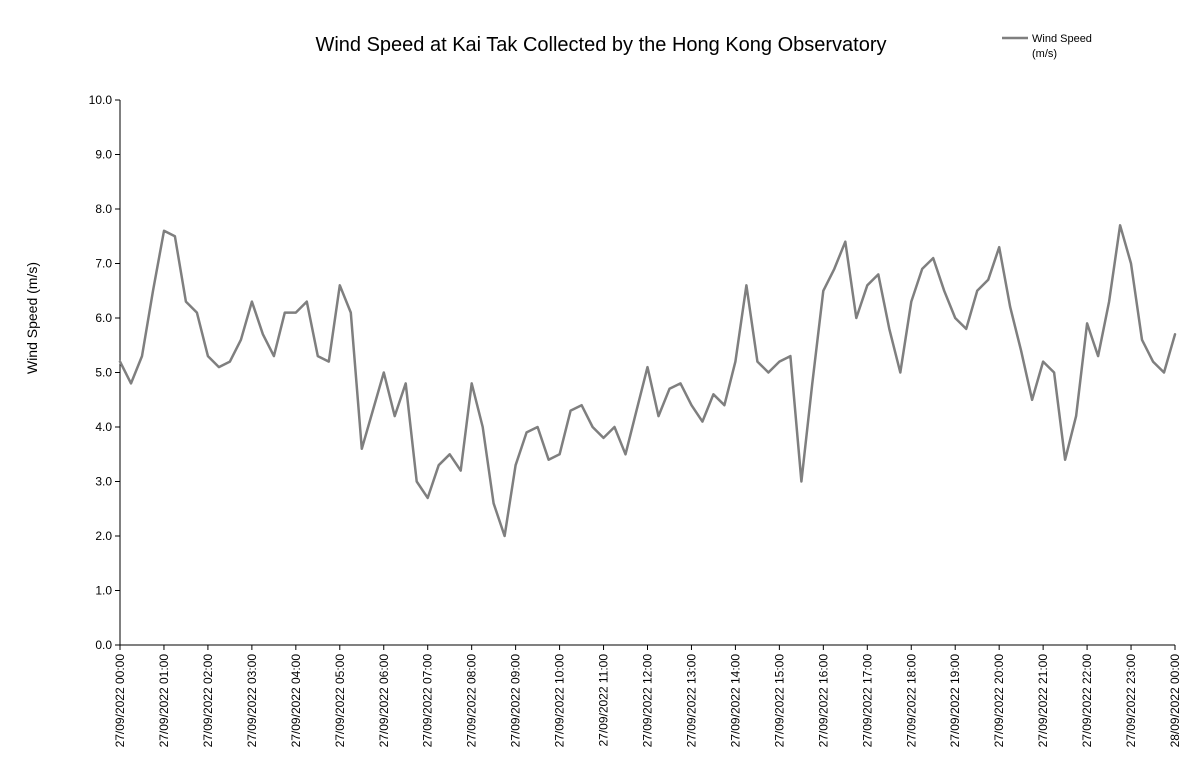 This screenshot has width=1202, height=780. I want to click on legend-label: Wind Speed, so click(1062, 39).